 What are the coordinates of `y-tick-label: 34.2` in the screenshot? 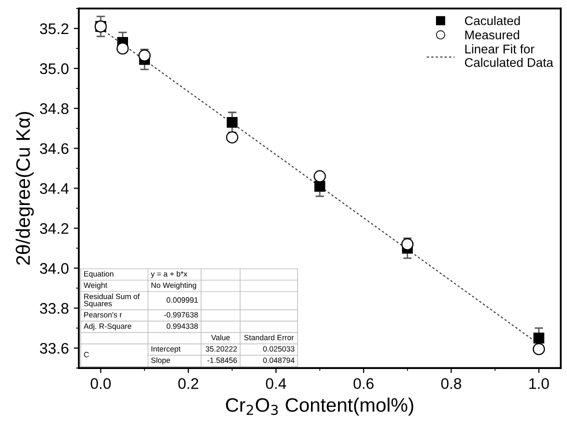 It's located at (54, 228).